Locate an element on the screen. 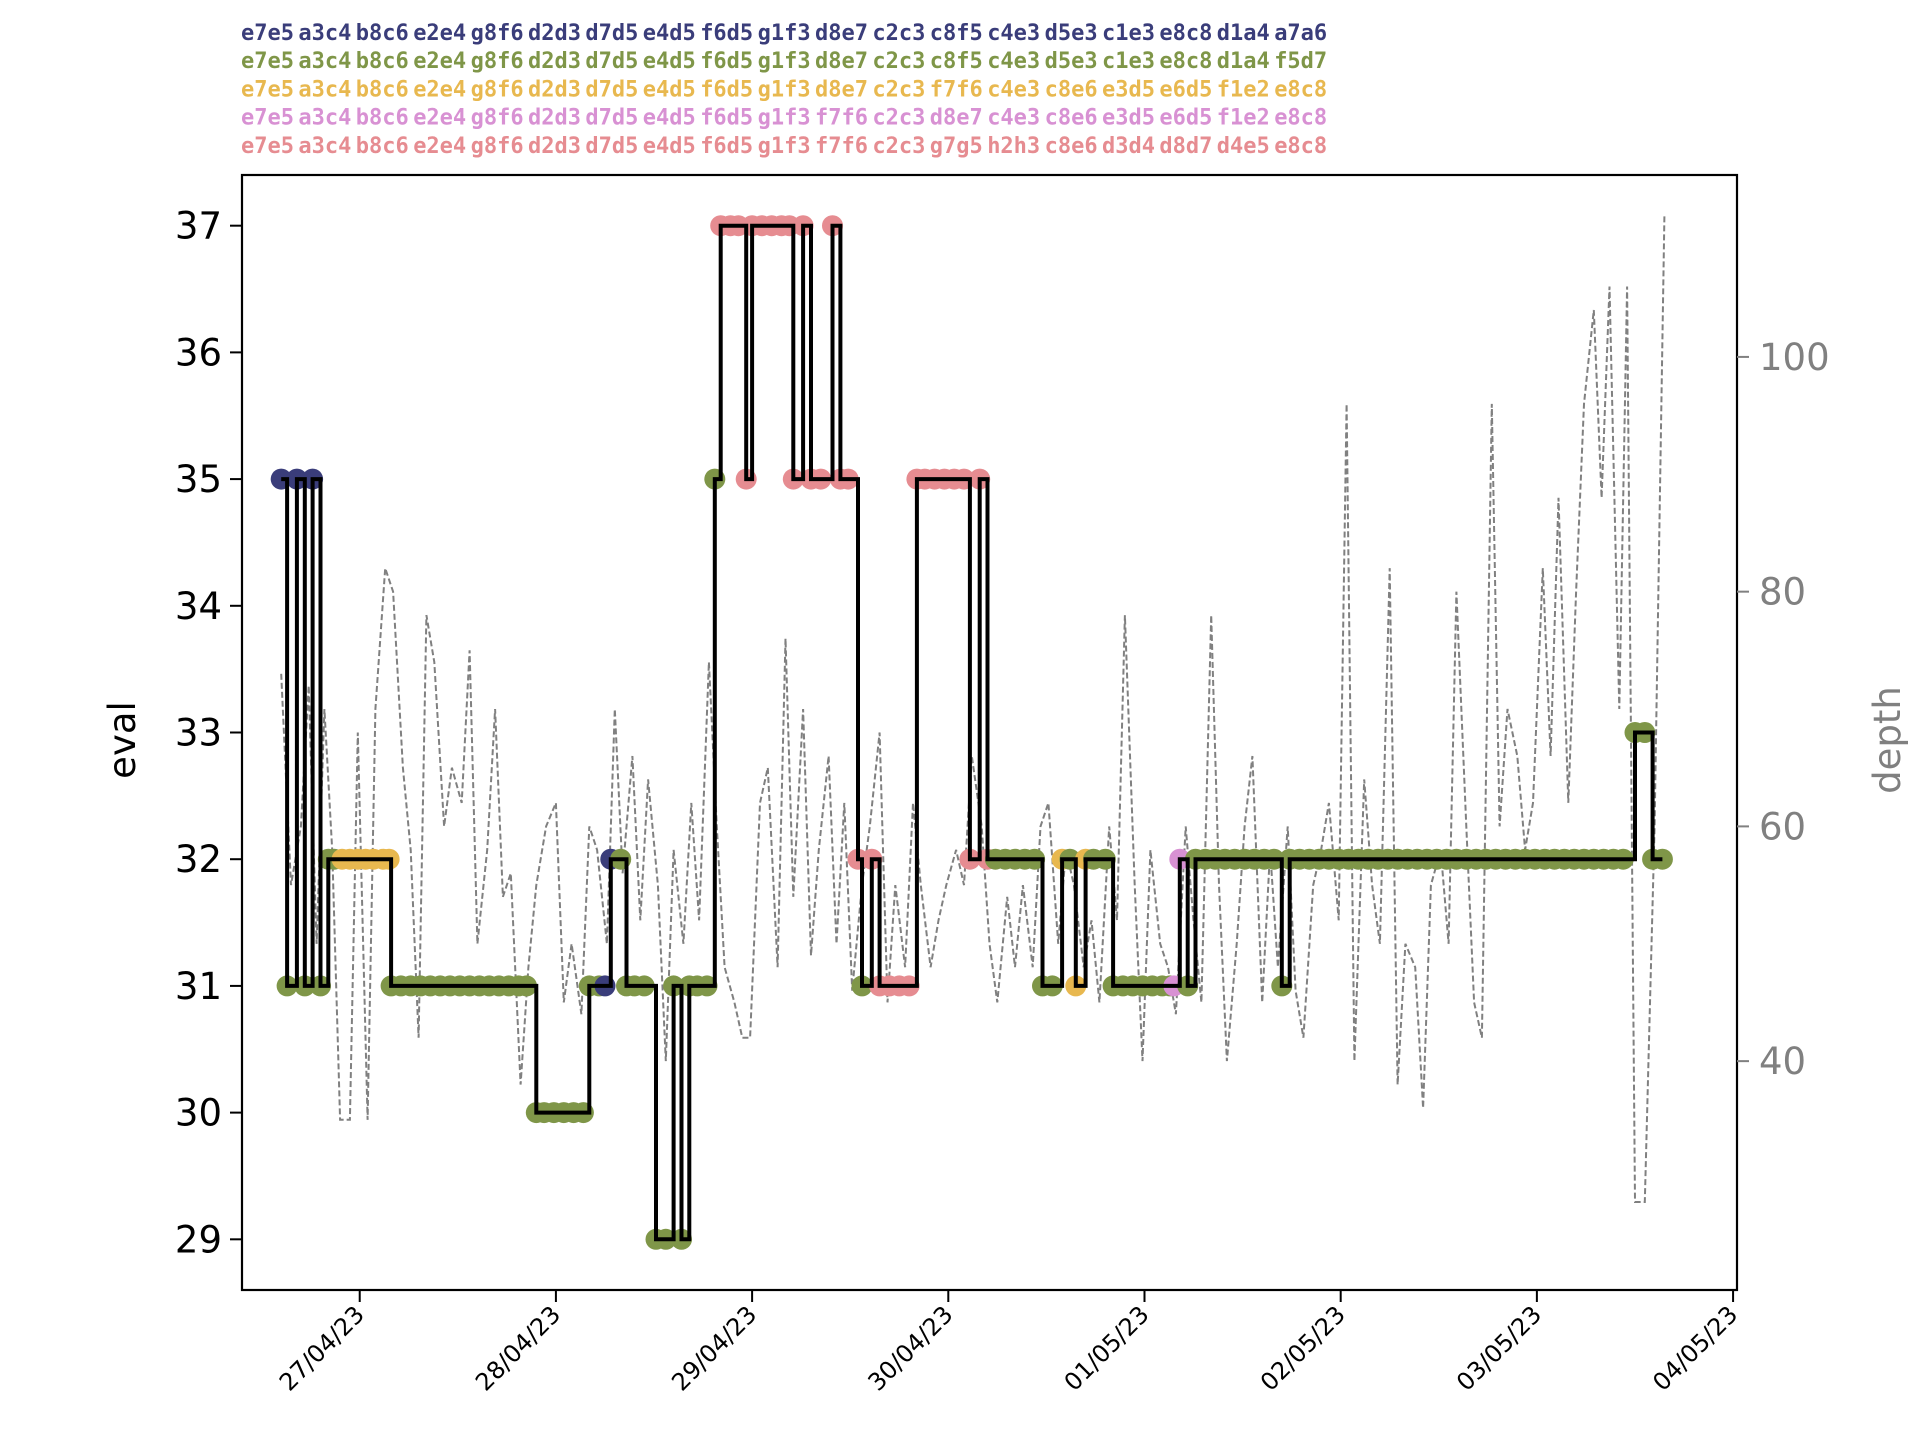  x-tick-label: 03/05/23 is located at coordinates (1499, 1348).